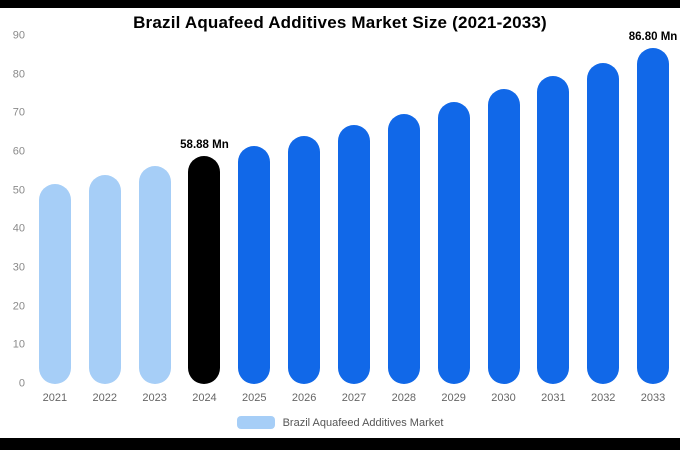 The width and height of the screenshot is (680, 450). What do you see at coordinates (104, 279) in the screenshot?
I see `bar-2022` at bounding box center [104, 279].